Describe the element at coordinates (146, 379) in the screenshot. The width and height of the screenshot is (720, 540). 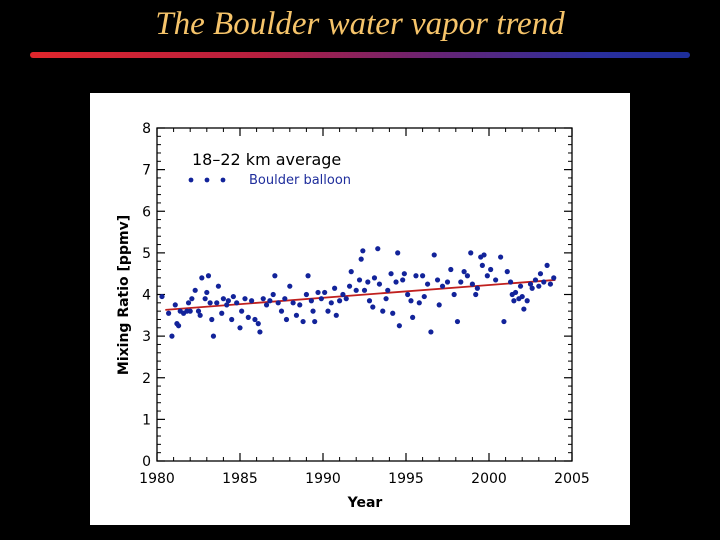
I see `y-tick-label: 2` at that location.